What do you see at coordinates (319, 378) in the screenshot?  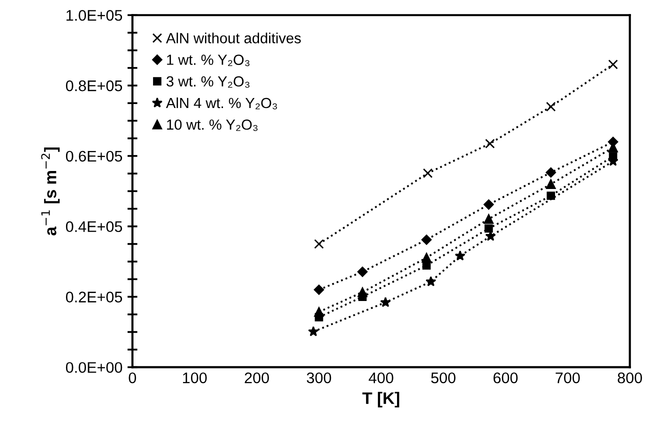 I see `x-tick-label: 300` at bounding box center [319, 378].